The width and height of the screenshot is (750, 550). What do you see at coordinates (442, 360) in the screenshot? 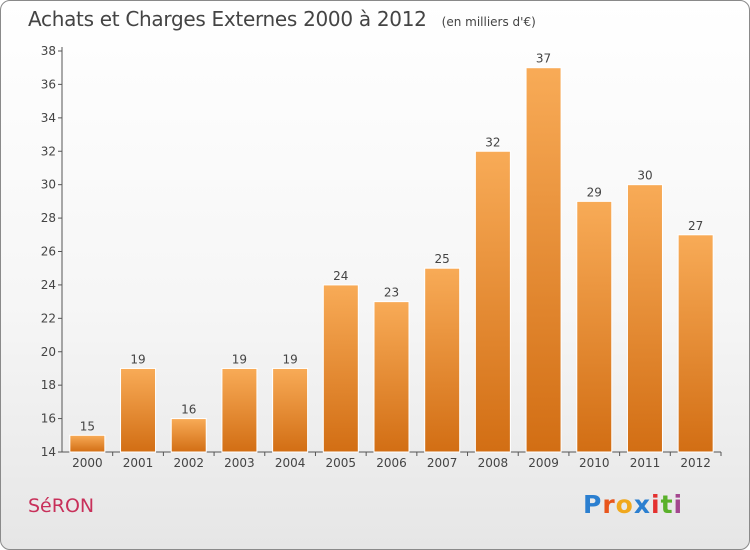
I see `bar-2007` at bounding box center [442, 360].